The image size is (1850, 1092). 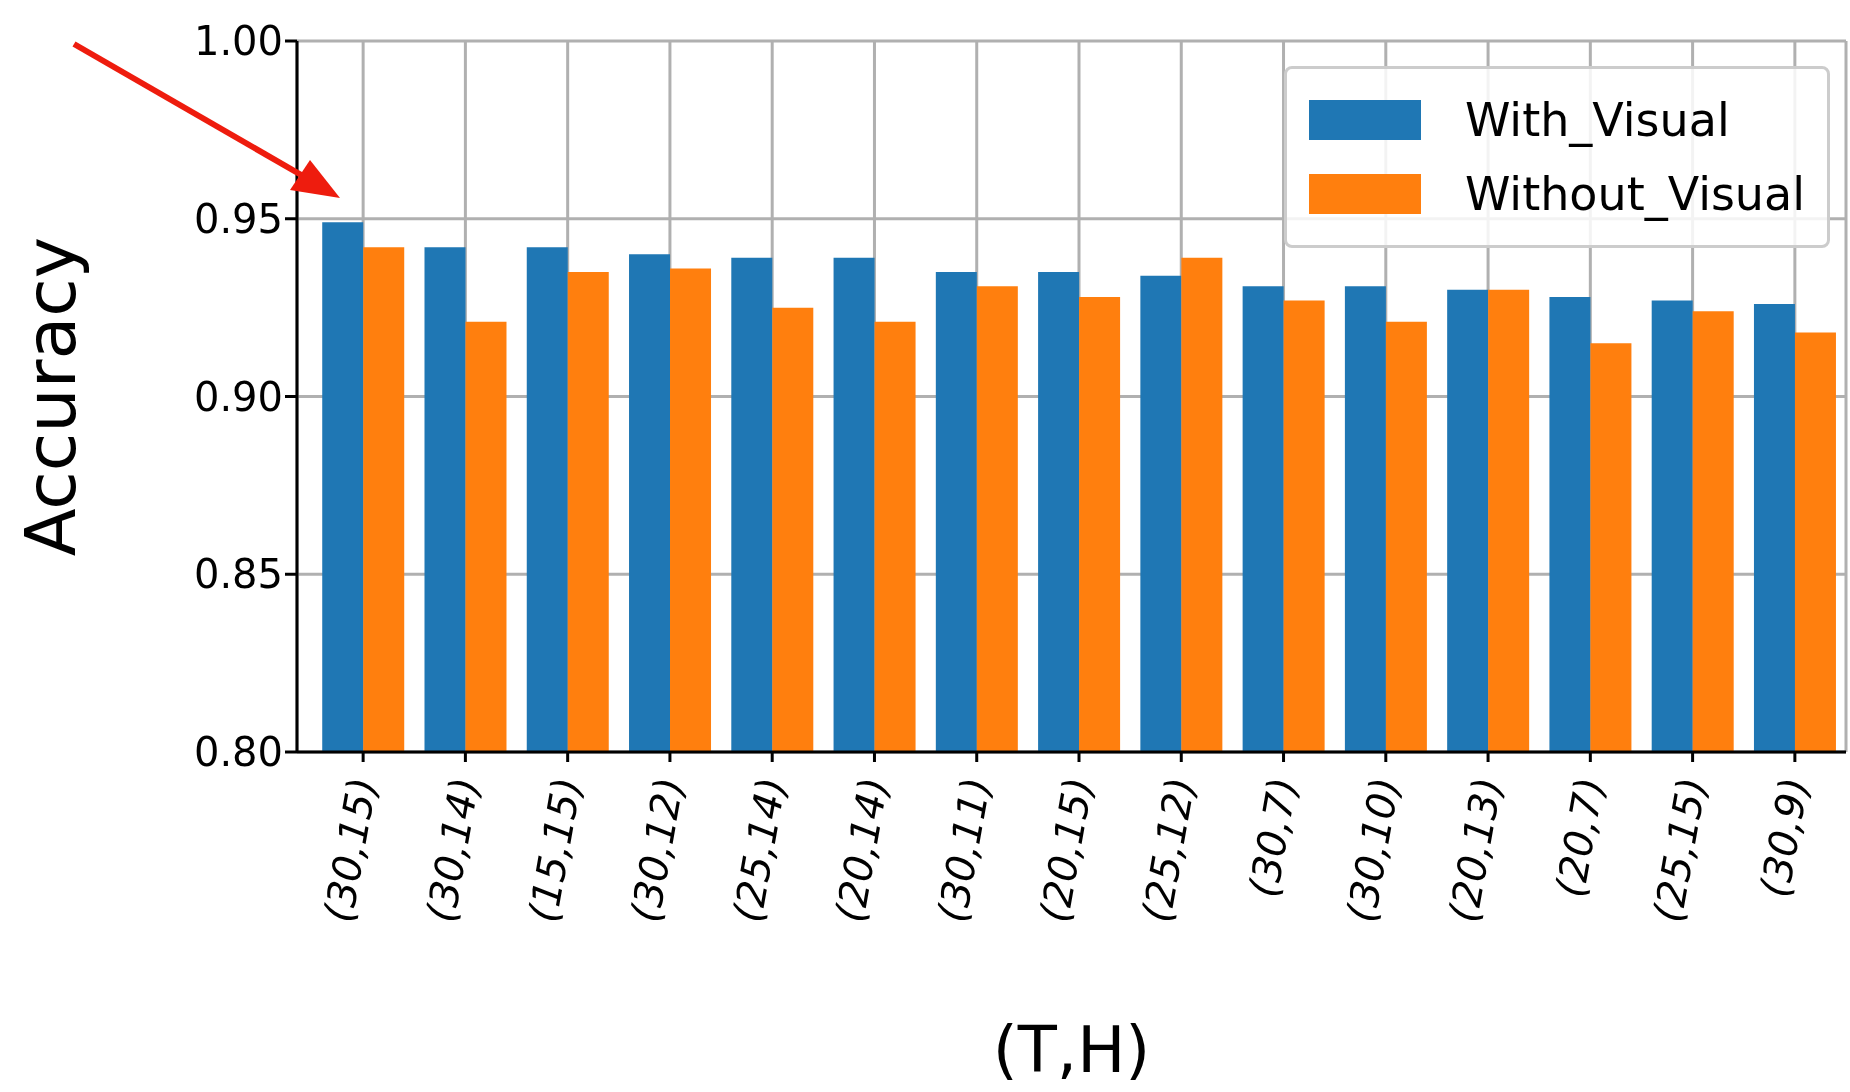 I want to click on x-axis-title: (T,H), so click(x=1071, y=1050).